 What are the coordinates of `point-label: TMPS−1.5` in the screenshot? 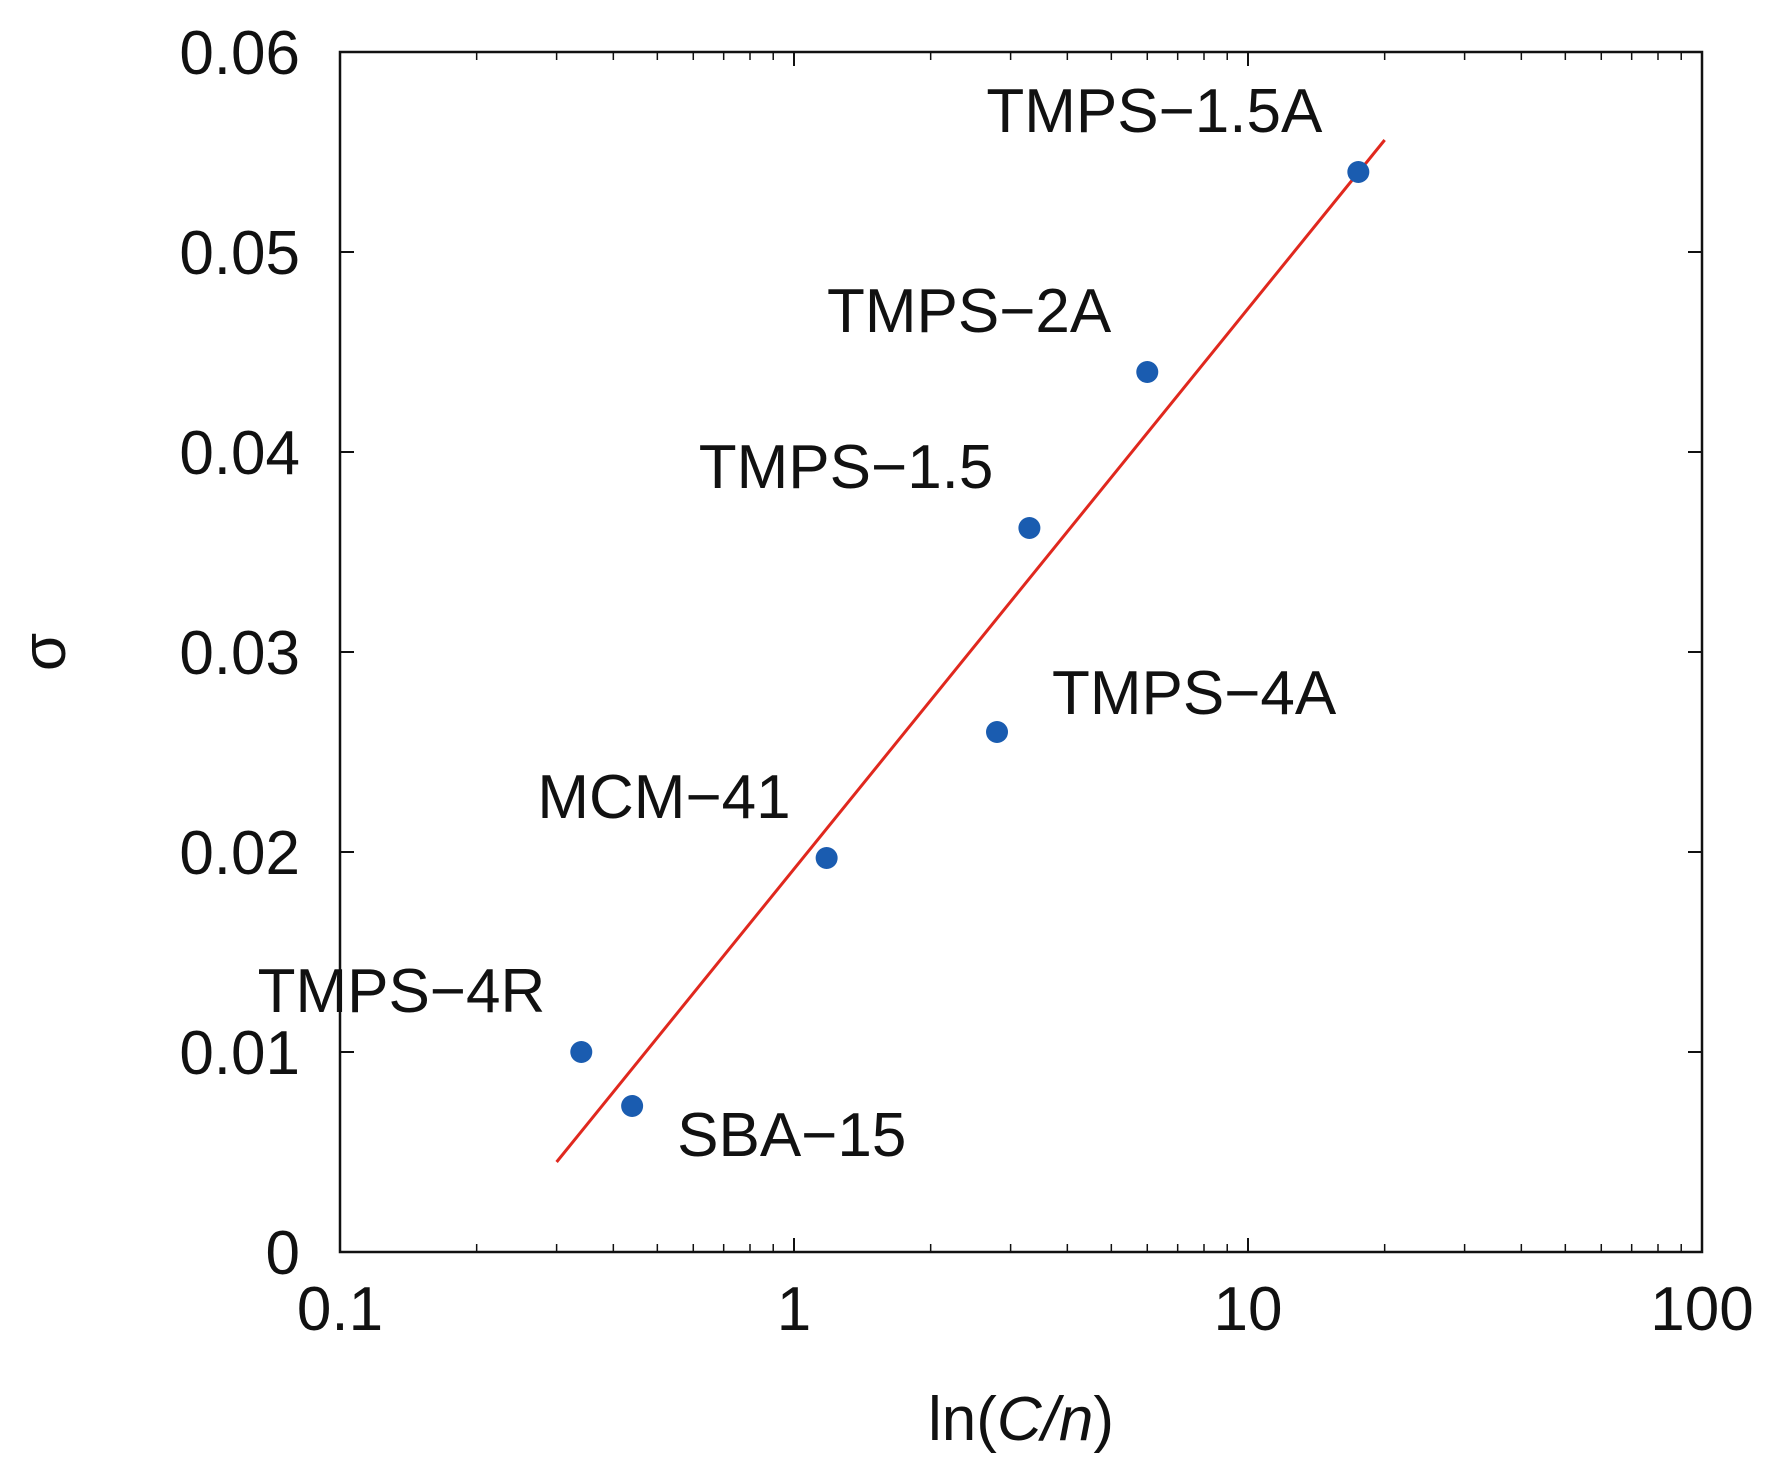 It's located at (846, 467).